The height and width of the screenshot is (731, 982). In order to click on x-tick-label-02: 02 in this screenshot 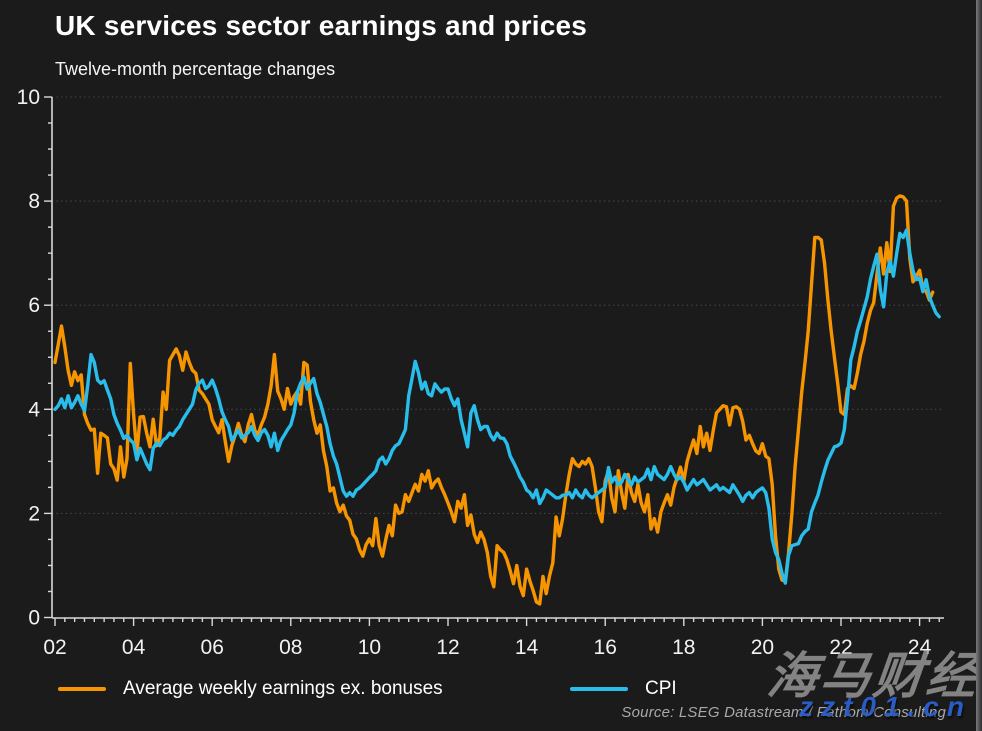, I will do `click(54, 647)`.